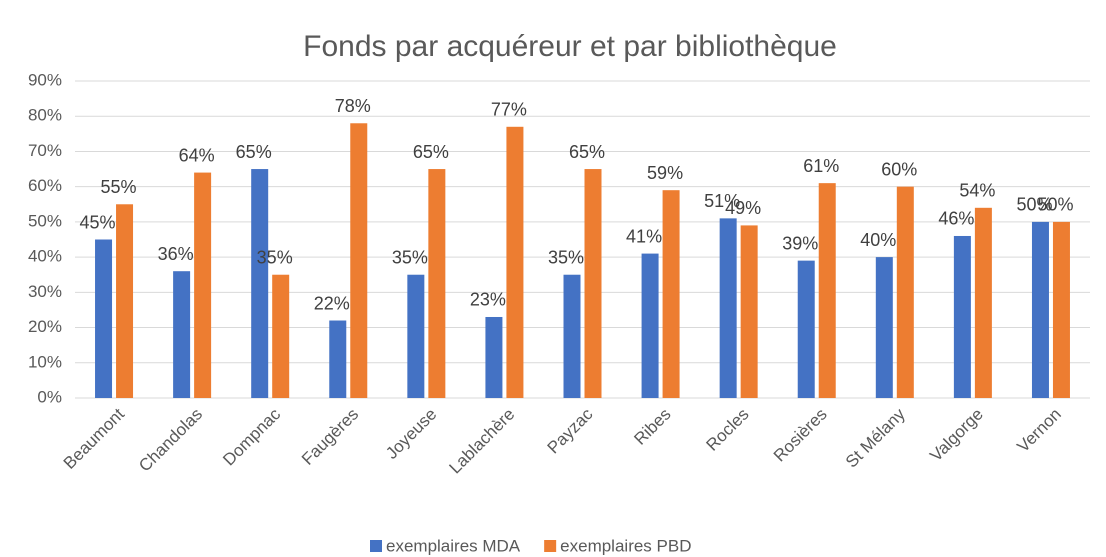  What do you see at coordinates (727, 430) in the screenshot?
I see `x-tick-label: Rocles` at bounding box center [727, 430].